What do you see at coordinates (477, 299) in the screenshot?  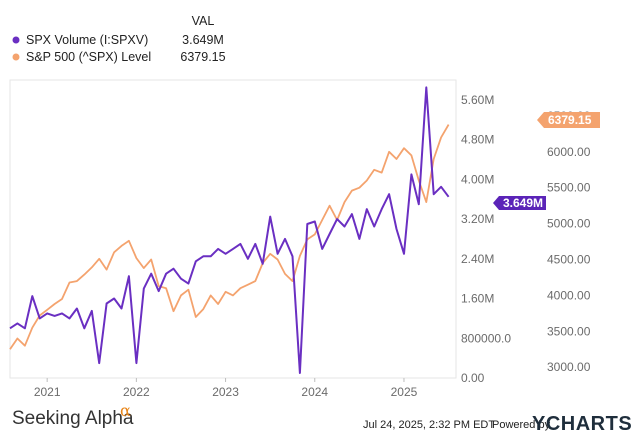 I see `y-left-tick-label: 1.60M` at bounding box center [477, 299].